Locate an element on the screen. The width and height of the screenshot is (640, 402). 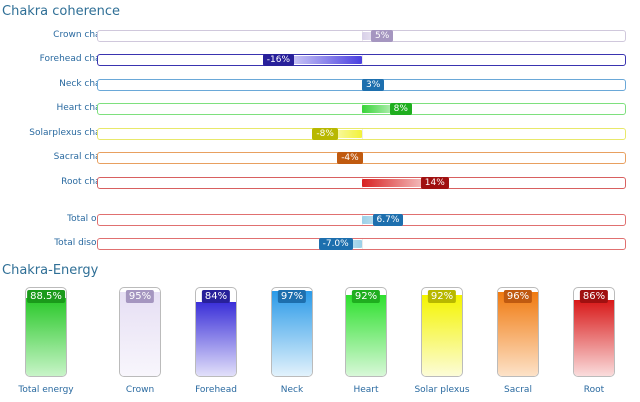
coherence-bar: 3% is located at coordinates (361, 85).